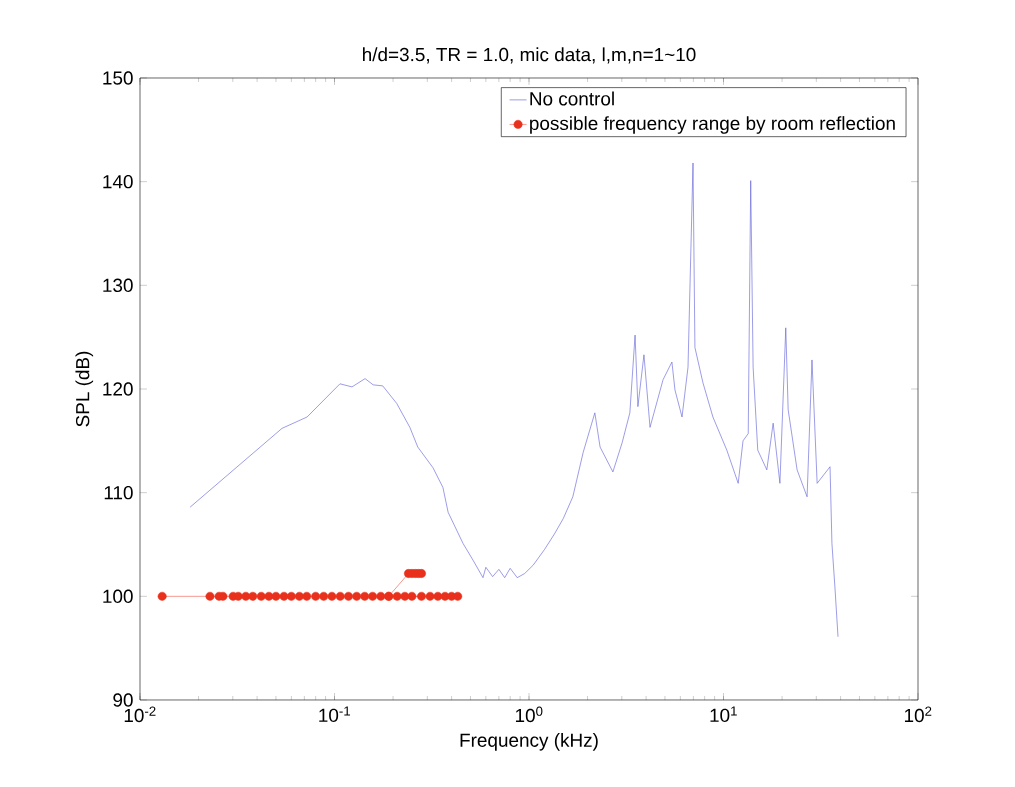 This screenshot has width=1015, height=787. Describe the element at coordinates (118, 78) in the screenshot. I see `y-tick-label: 150` at that location.